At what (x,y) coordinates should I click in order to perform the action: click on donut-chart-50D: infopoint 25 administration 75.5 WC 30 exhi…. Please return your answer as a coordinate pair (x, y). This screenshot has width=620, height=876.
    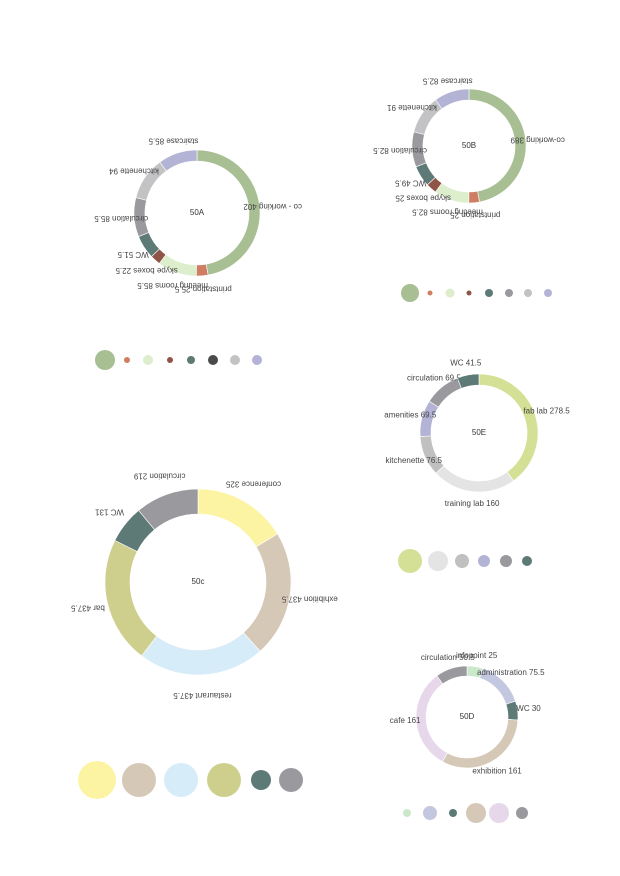
    Looking at the image, I should click on (467, 737).